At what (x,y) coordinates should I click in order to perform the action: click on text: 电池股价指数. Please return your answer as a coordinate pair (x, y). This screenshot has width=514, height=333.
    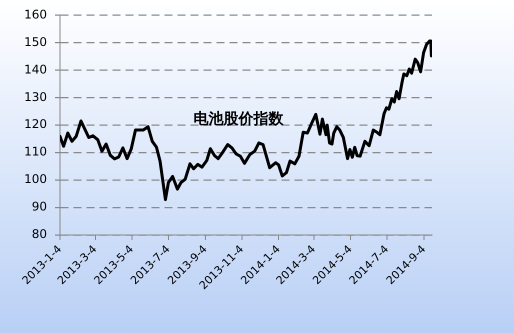
    Looking at the image, I should click on (239, 118).